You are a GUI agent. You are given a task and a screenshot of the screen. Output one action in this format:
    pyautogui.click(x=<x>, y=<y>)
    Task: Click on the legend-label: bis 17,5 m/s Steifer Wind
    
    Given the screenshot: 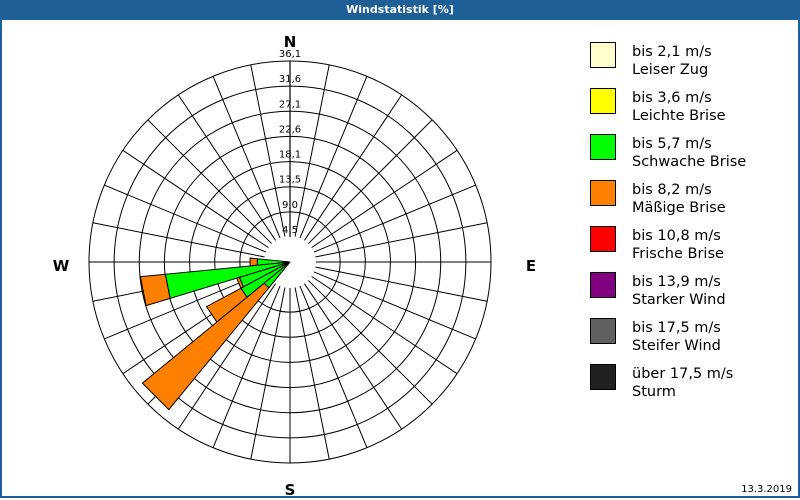 What is the action you would take?
    pyautogui.click(x=676, y=337)
    